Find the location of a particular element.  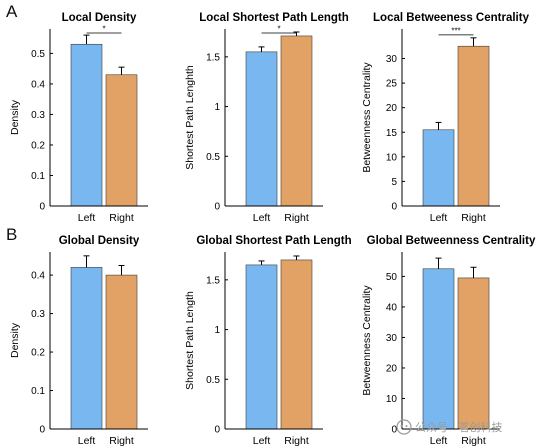

y-tick-label: 25 is located at coordinates (392, 84).